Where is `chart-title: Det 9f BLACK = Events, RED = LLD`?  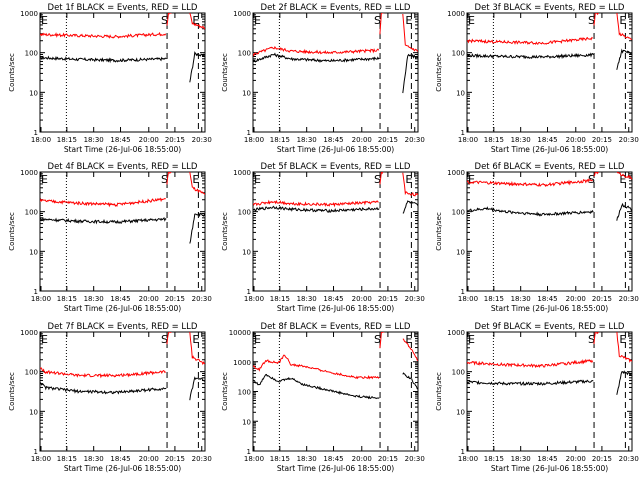 chart-title: Det 9f BLACK = Events, RED = LLD is located at coordinates (550, 327).